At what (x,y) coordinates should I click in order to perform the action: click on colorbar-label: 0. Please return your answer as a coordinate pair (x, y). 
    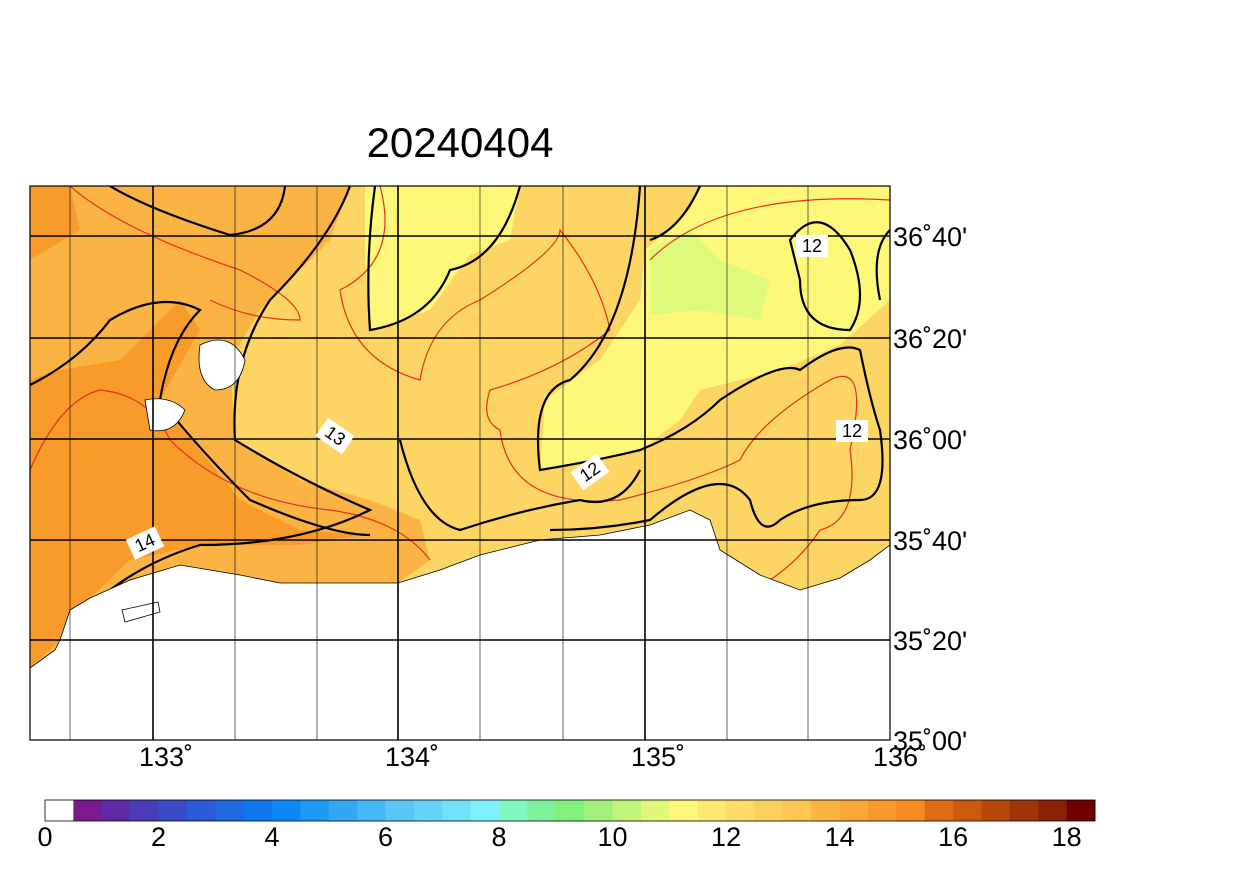
    Looking at the image, I should click on (44, 837).